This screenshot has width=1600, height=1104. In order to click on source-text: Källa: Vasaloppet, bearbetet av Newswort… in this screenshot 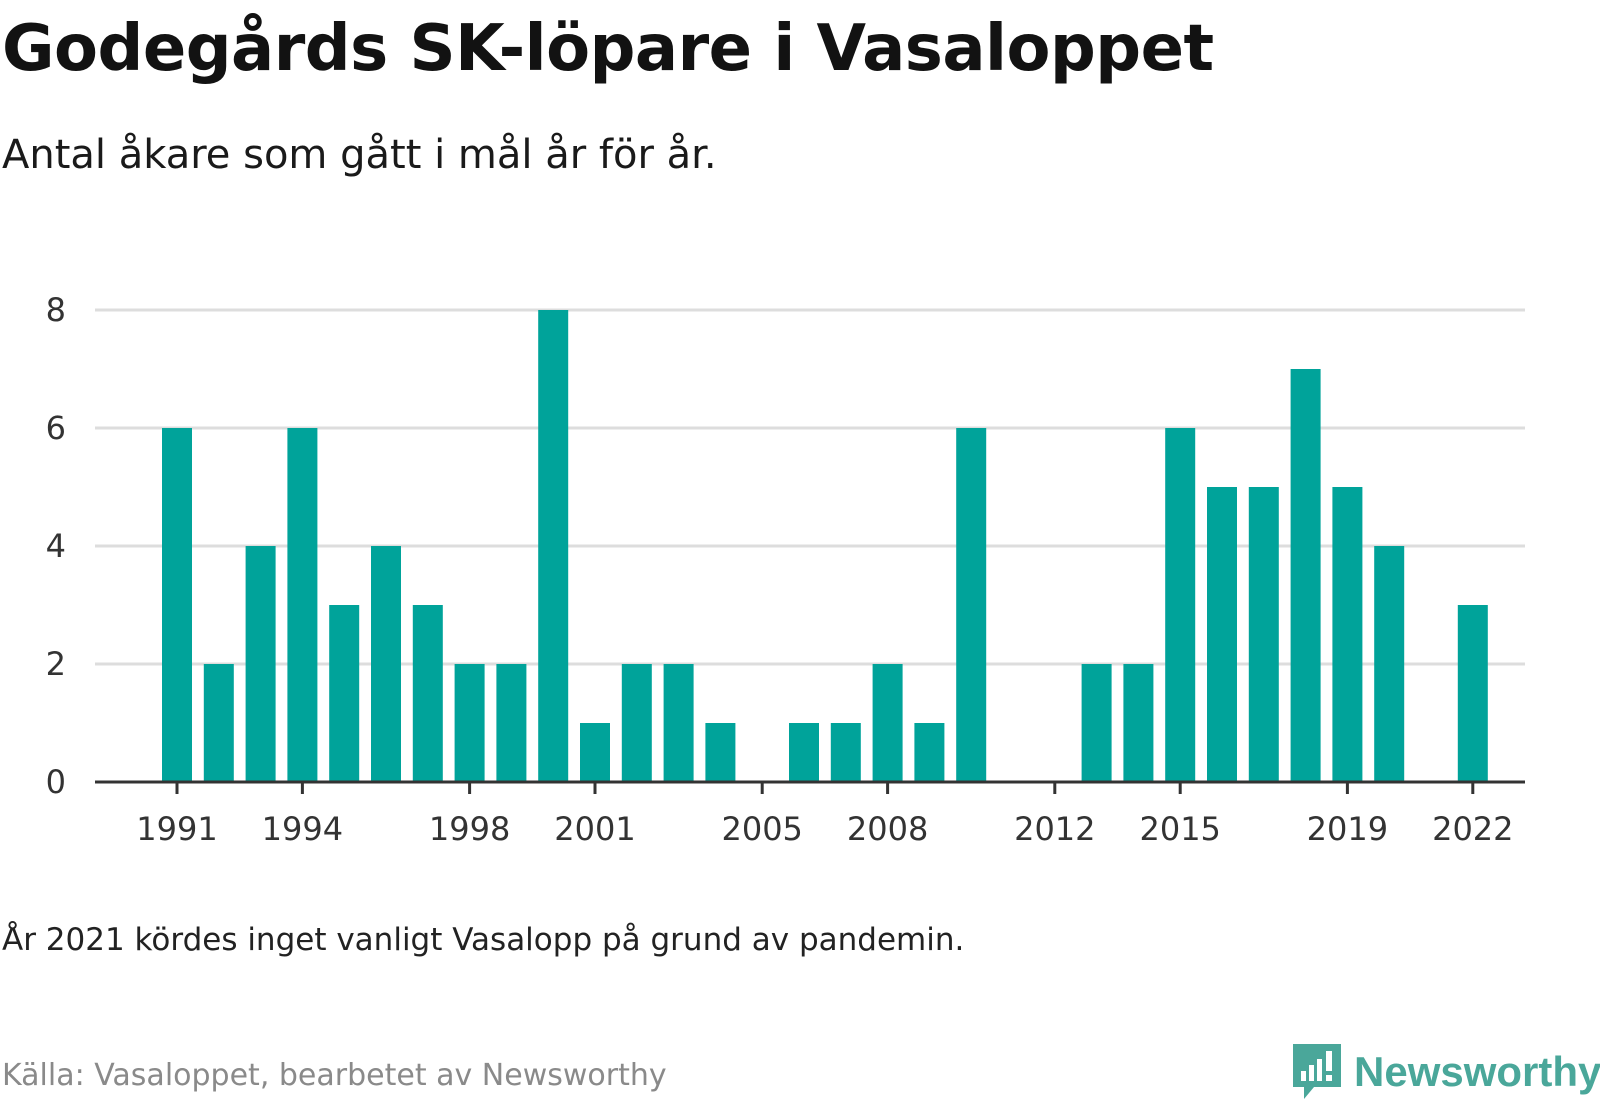, I will do `click(334, 1075)`.